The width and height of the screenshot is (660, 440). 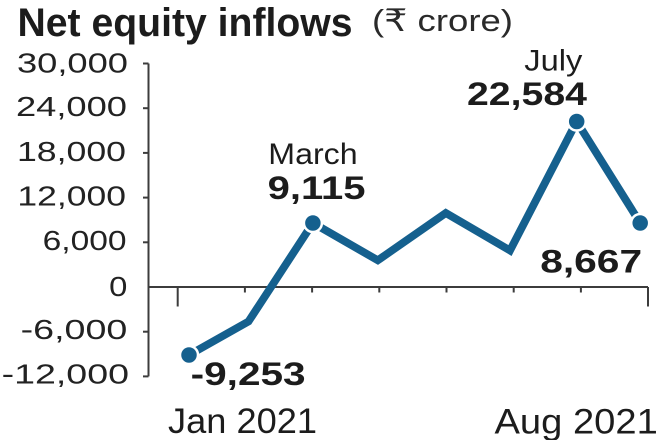 I want to click on svg-text: 0, so click(x=118, y=286).